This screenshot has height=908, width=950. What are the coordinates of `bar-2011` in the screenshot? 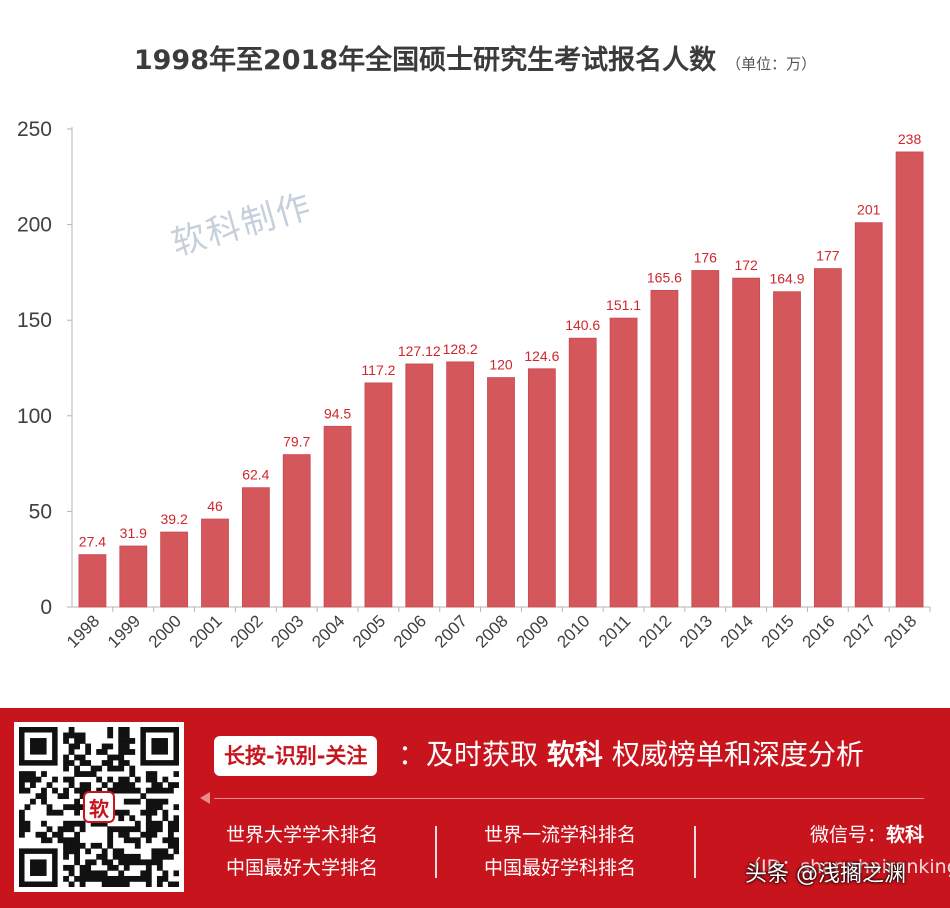 It's located at (623, 462).